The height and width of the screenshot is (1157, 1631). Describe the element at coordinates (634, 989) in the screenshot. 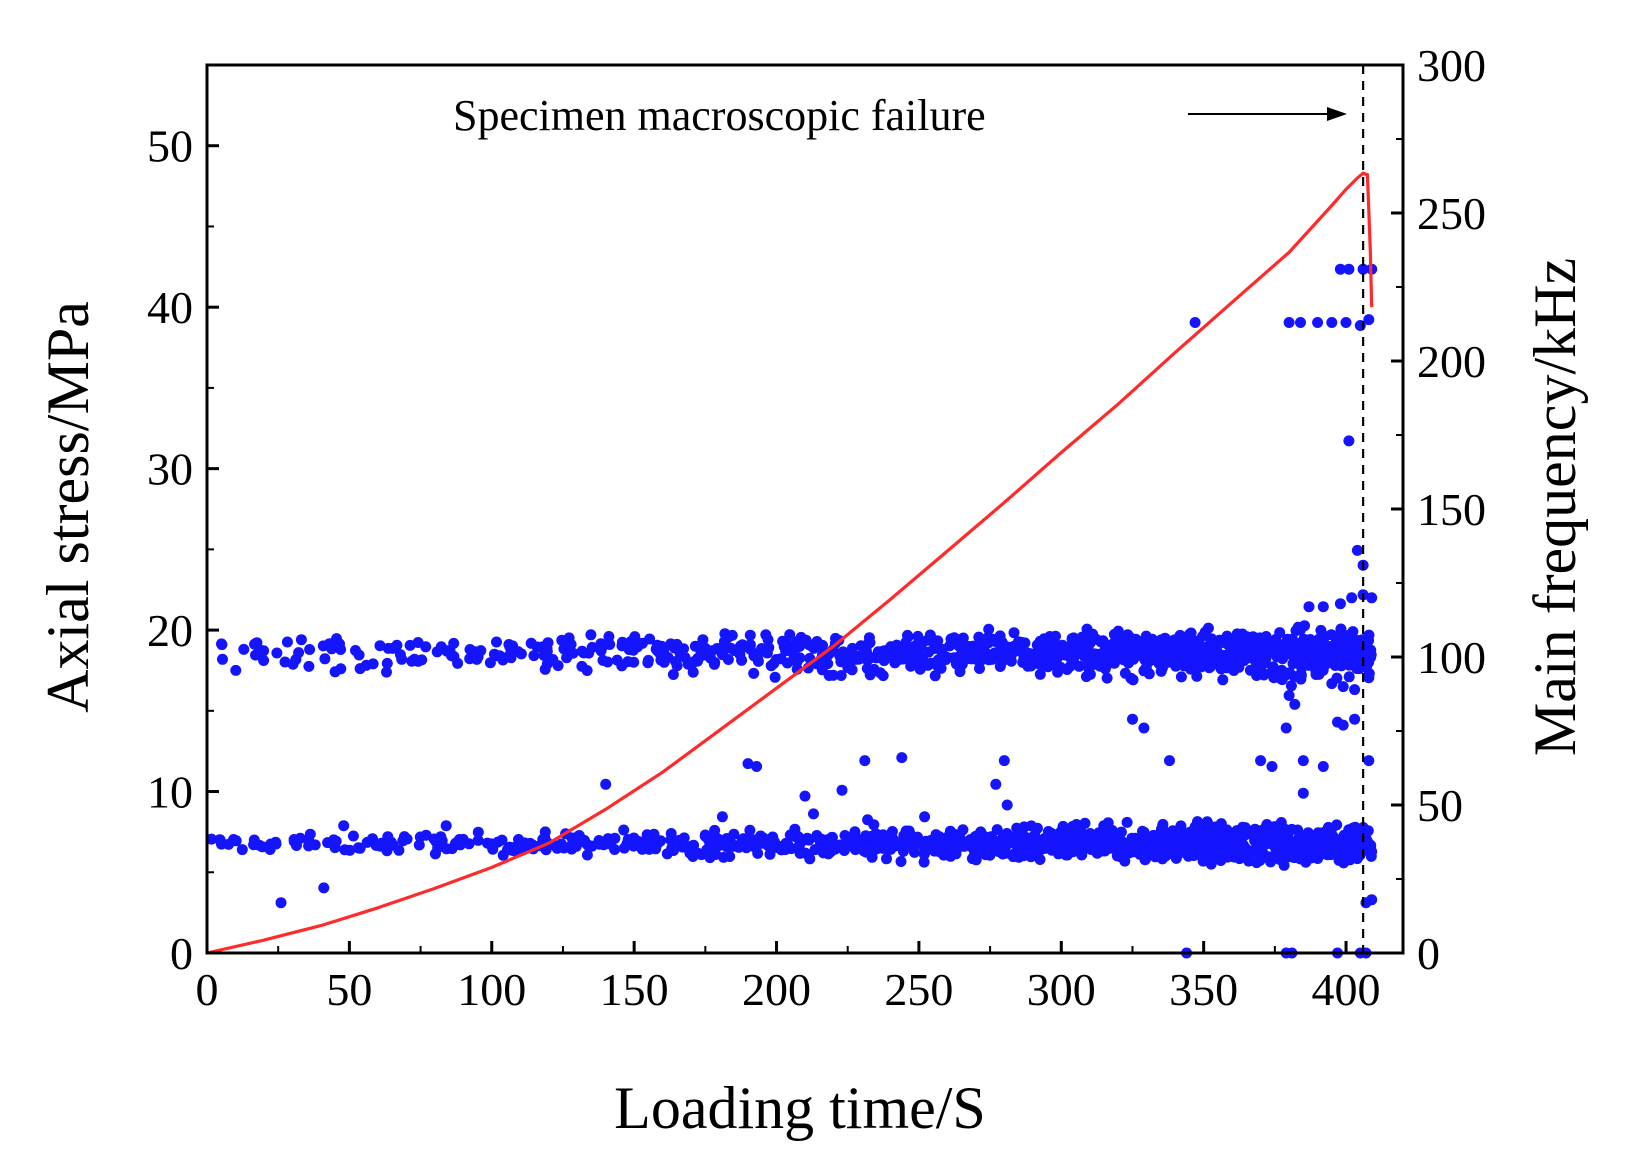

I see `x-tick-label: 150` at that location.